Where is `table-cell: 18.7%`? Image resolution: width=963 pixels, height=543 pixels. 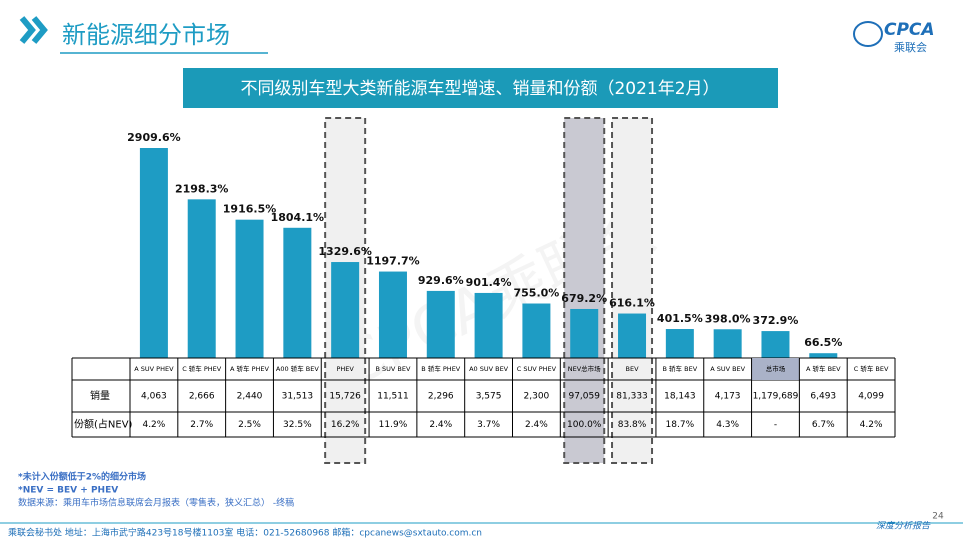
table-cell: 18.7% is located at coordinates (680, 425).